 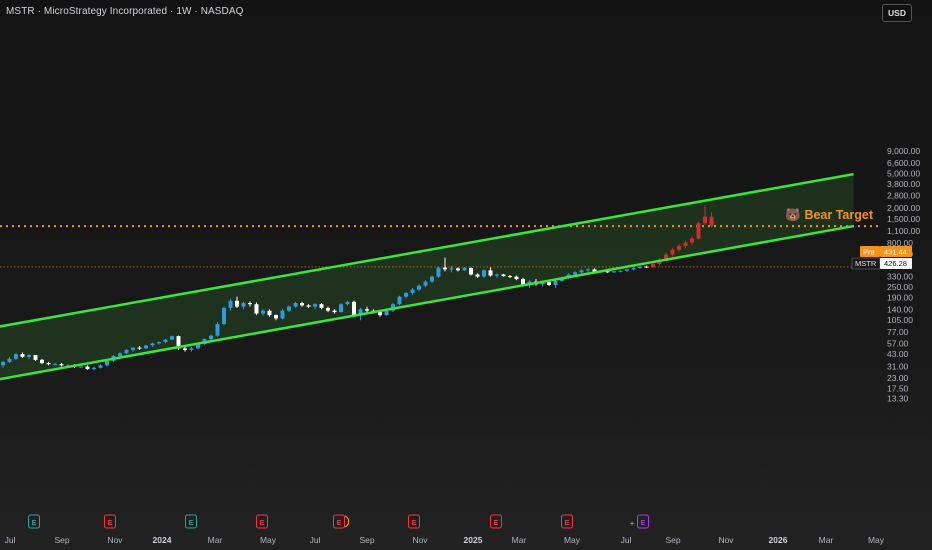 I want to click on earnings-marker: E, so click(x=414, y=521).